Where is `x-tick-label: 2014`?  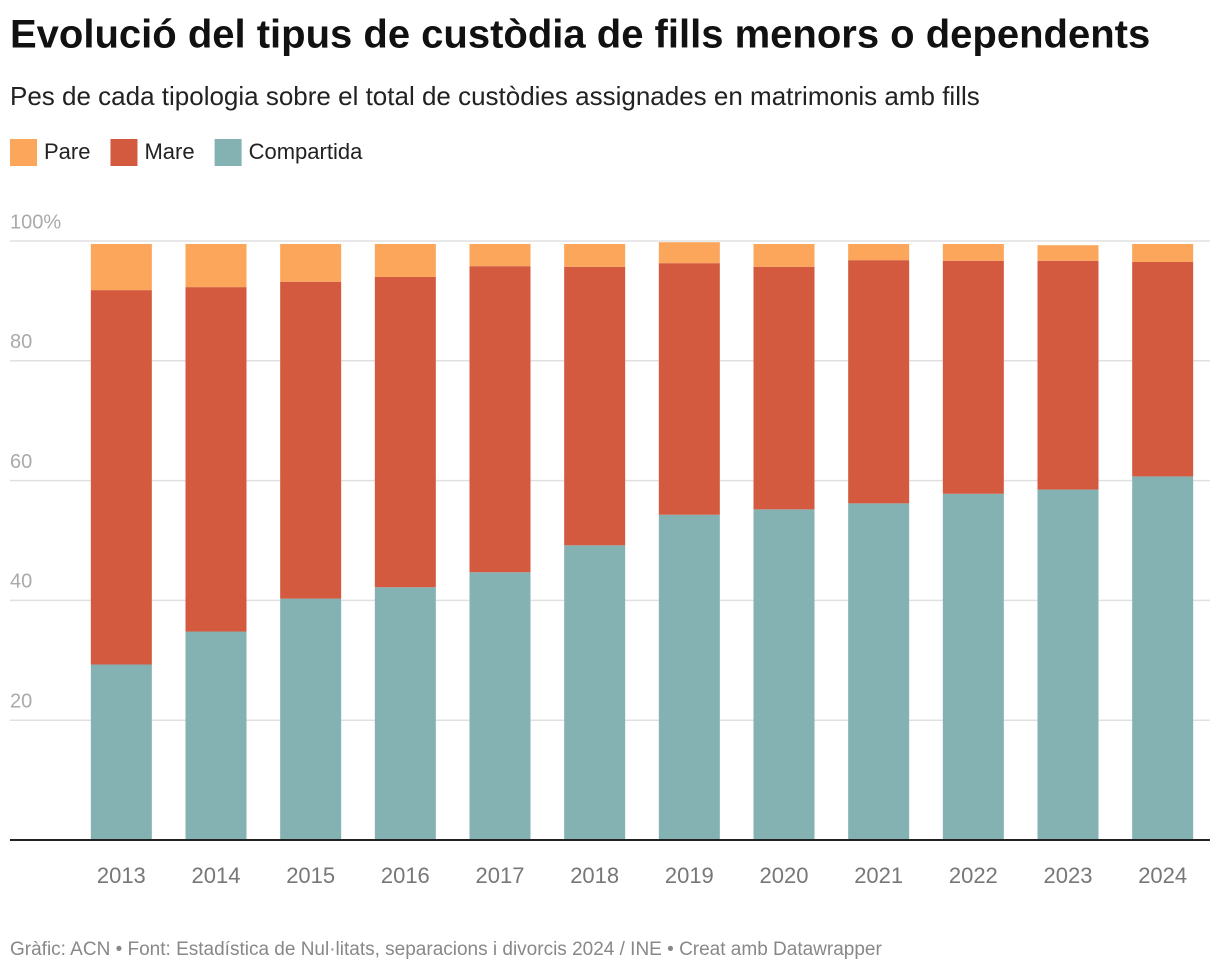 x-tick-label: 2014 is located at coordinates (216, 875).